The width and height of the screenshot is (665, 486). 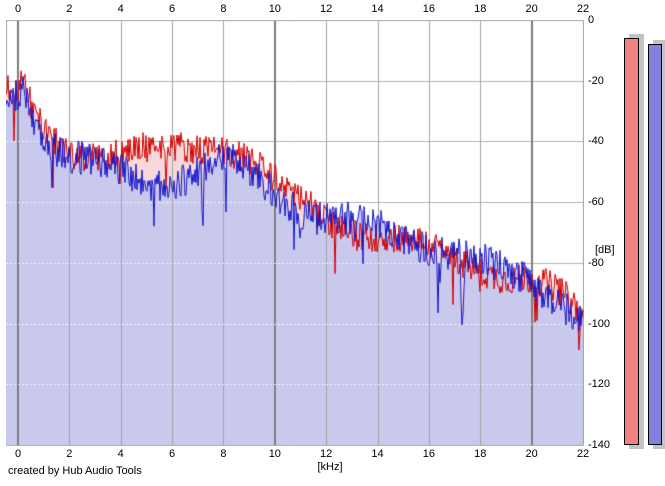 I want to click on y-tick-label: -60, so click(x=596, y=202).